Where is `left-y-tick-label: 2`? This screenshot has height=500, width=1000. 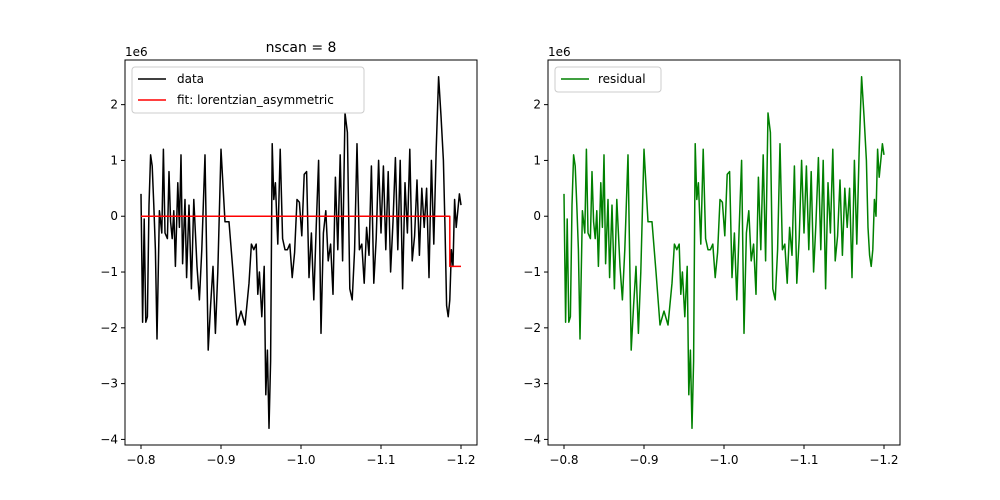
left-y-tick-label: 2 is located at coordinates (114, 105).